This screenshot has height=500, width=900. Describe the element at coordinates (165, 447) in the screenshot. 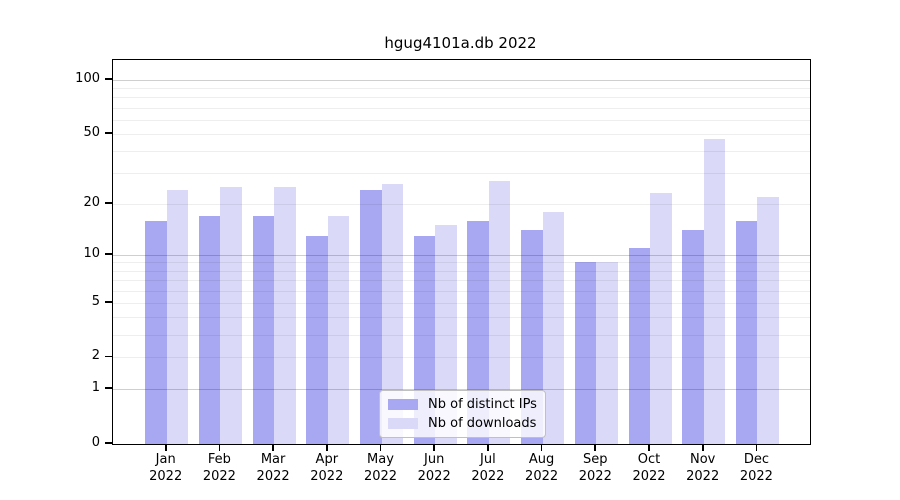

I see `x-tick-mark-jan` at that location.